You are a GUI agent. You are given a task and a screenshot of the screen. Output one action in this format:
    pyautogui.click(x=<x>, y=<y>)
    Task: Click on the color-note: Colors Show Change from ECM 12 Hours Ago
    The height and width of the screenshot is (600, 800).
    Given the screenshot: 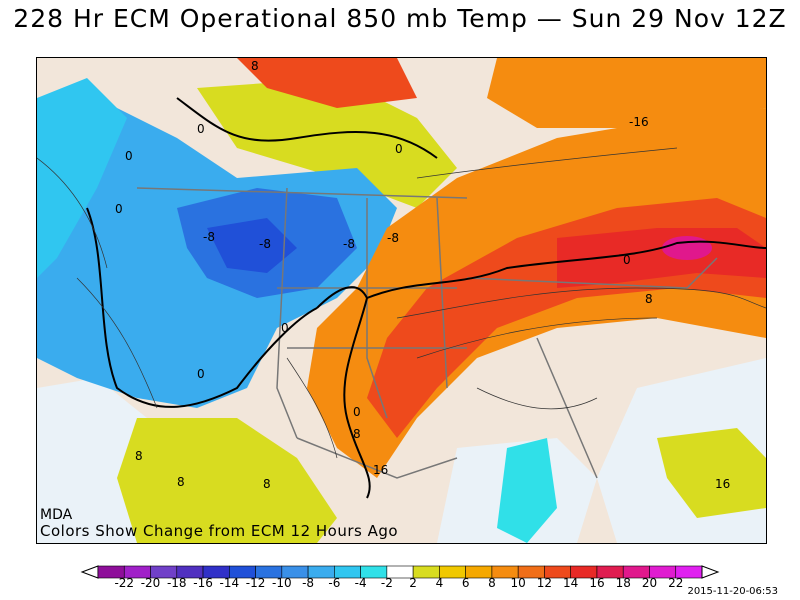 What is the action you would take?
    pyautogui.click(x=219, y=531)
    